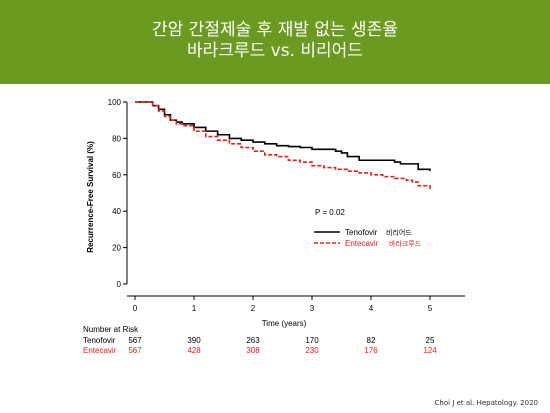 This screenshot has height=413, width=550. Describe the element at coordinates (371, 350) in the screenshot. I see `risk-value: 176` at that location.